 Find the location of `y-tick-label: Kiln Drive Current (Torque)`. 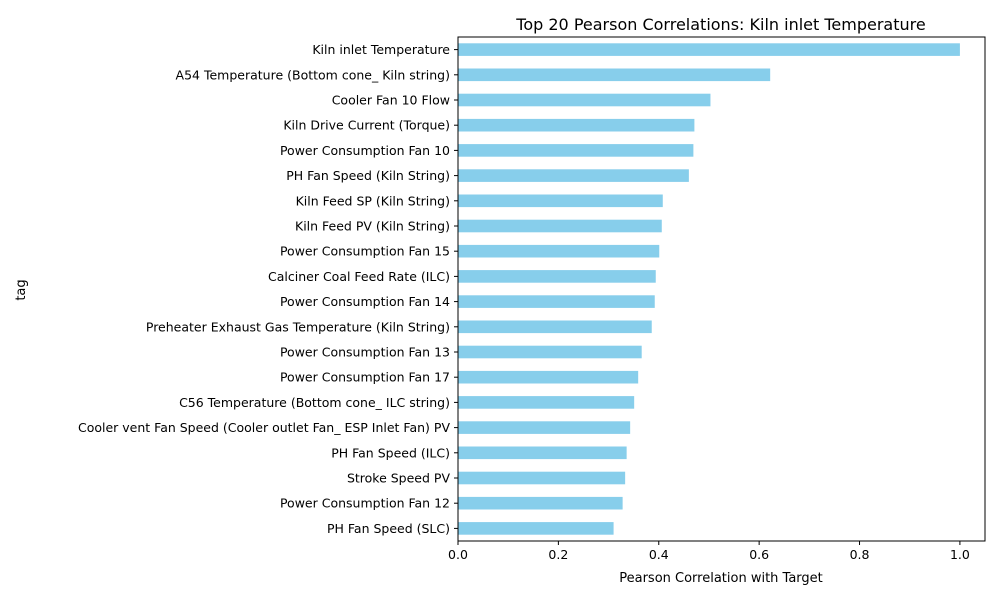

y-tick-label: Kiln Drive Current (Torque) is located at coordinates (366, 125).